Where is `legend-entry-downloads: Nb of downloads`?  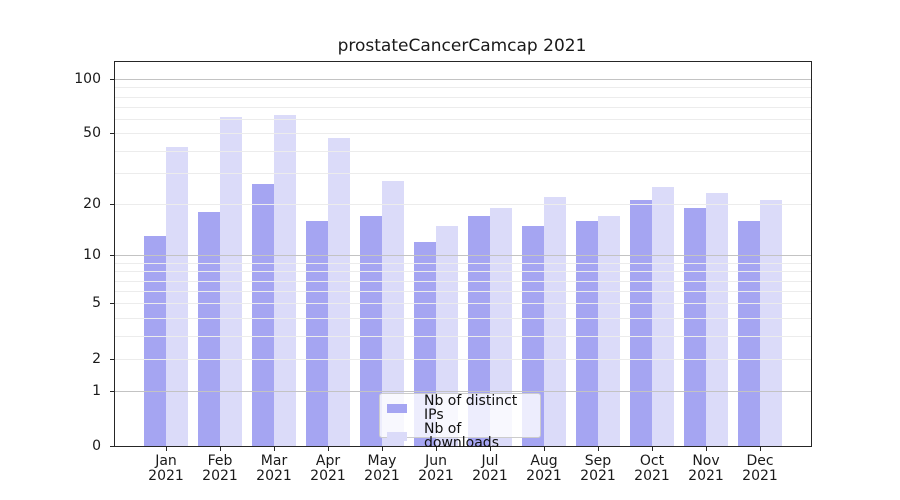 legend-entry-downloads: Nb of downloads is located at coordinates (463, 436).